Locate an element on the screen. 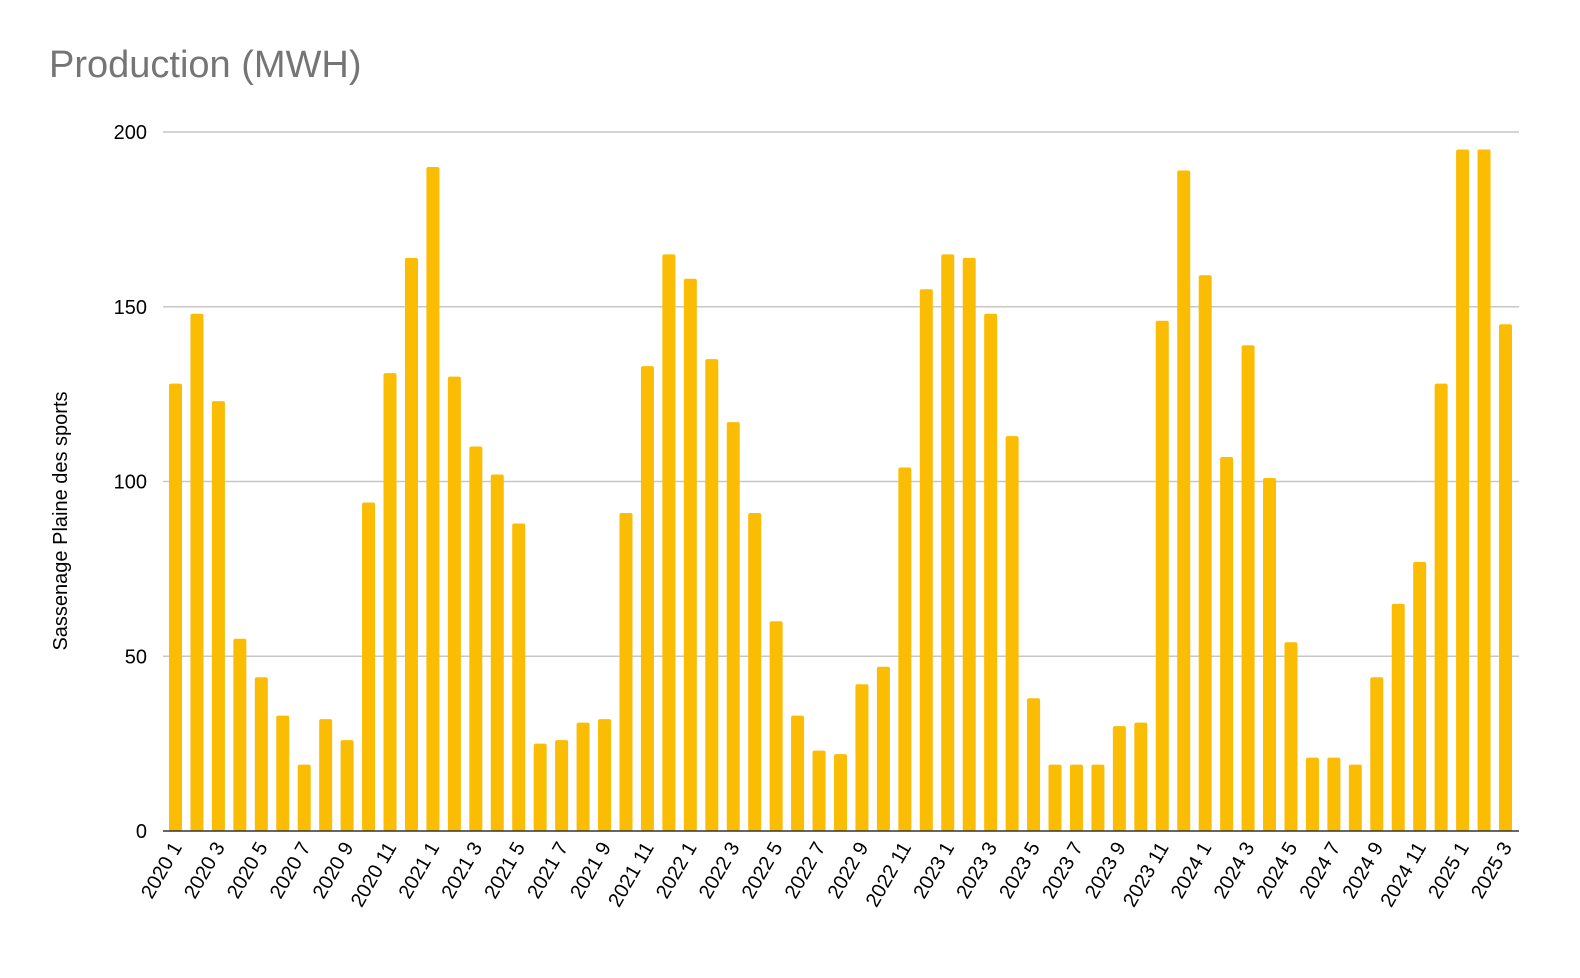 This screenshot has width=1580, height=978. x-tick-label: 2023 1 is located at coordinates (934, 871).